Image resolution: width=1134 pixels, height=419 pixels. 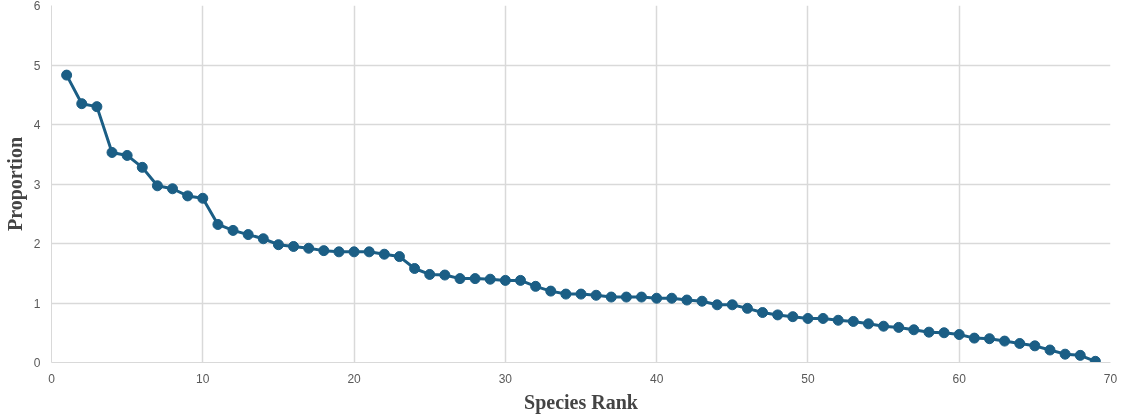 What do you see at coordinates (37, 303) in the screenshot?
I see `y-tick-label: 1` at bounding box center [37, 303].